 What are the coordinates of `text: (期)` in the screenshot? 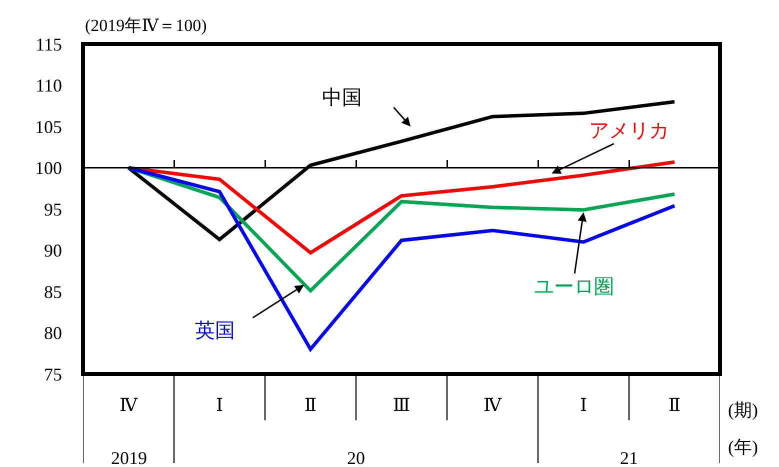 It's located at (743, 410).